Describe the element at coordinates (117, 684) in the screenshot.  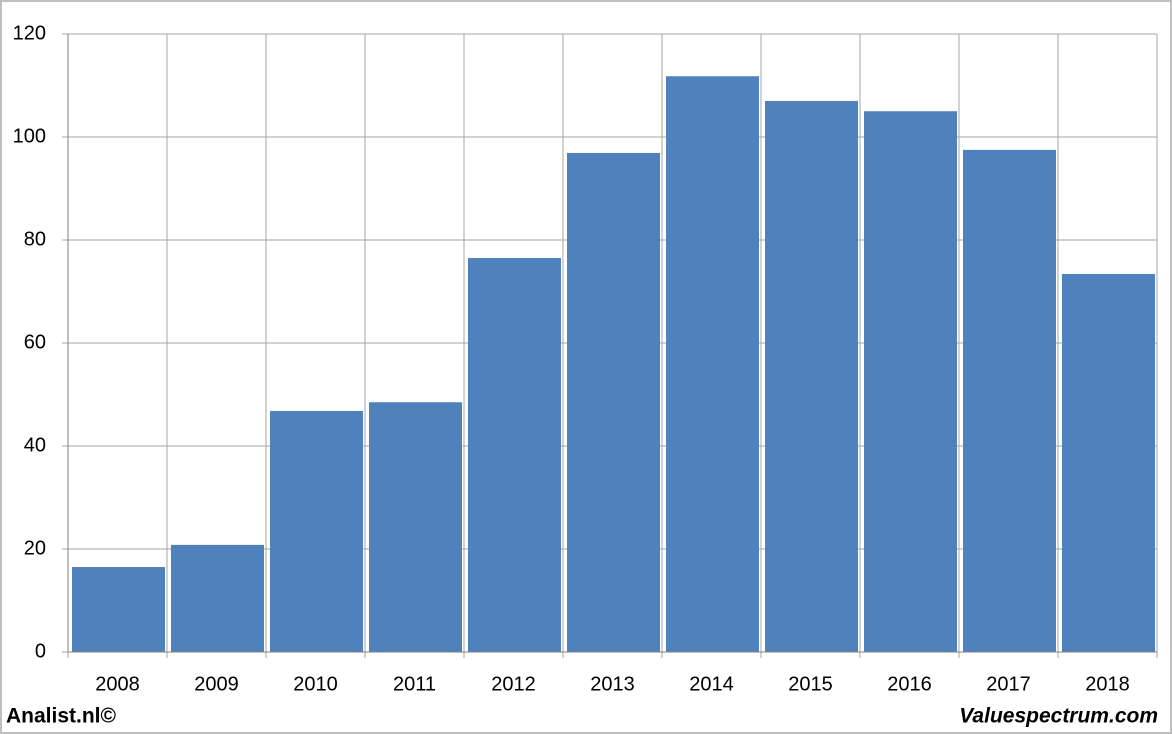
I see `x-tick-label: 2008` at that location.